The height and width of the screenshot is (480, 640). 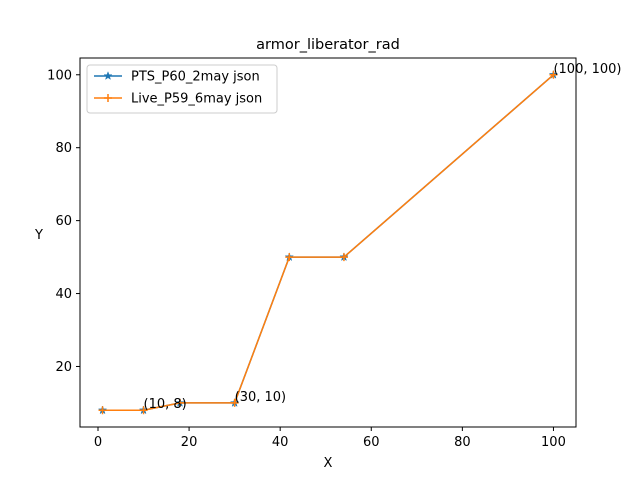 I want to click on x-tick-label: 60, so click(x=371, y=442).